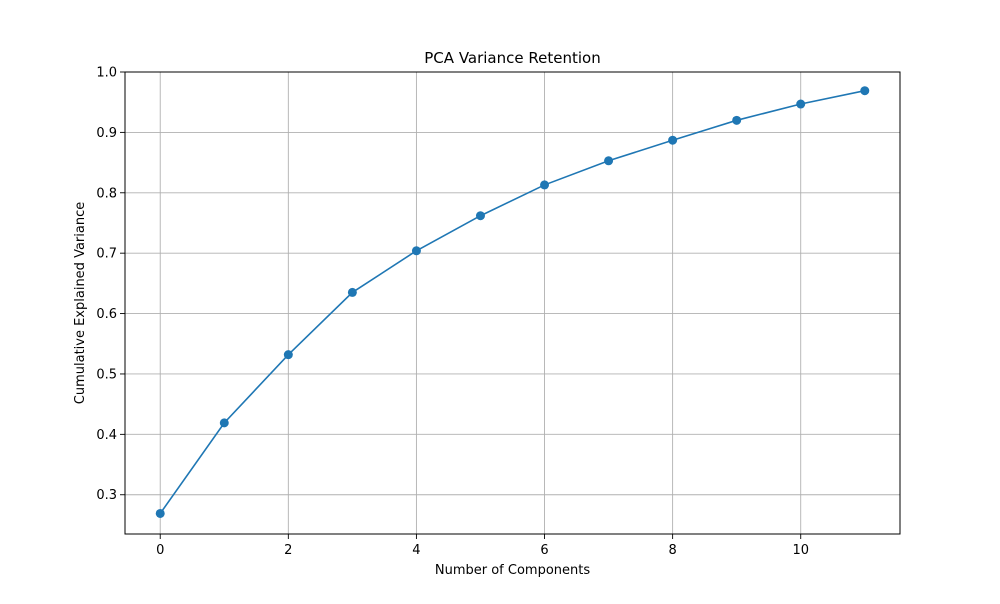 This screenshot has width=1000, height=604. Describe the element at coordinates (288, 550) in the screenshot. I see `x-tick-label: 2` at that location.